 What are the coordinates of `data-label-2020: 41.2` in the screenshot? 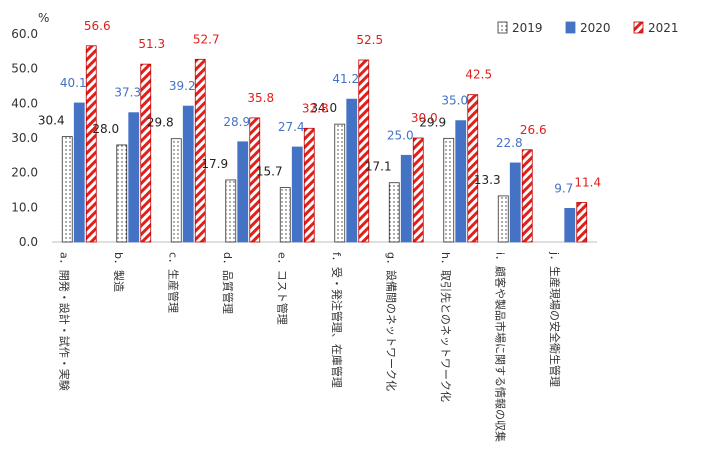 It's located at (345, 79).